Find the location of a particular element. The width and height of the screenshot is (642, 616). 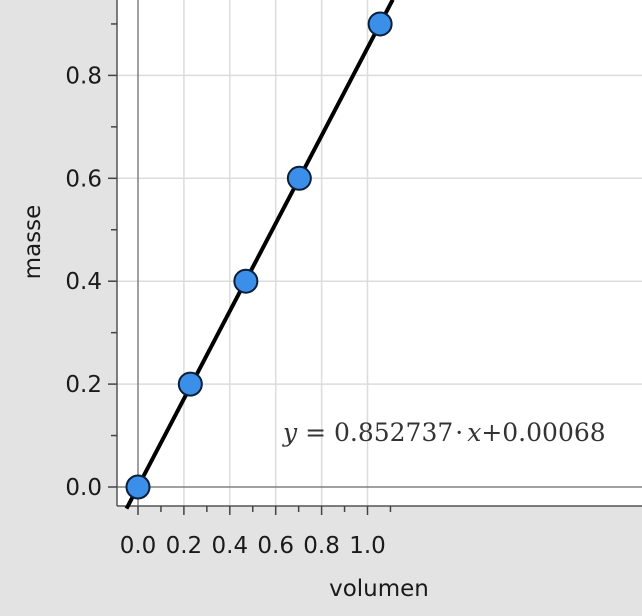

y-tick-label: 0.6 is located at coordinates (83, 179).